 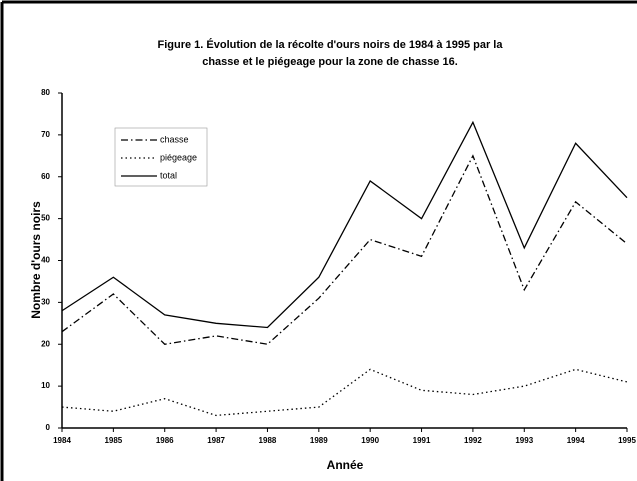 What do you see at coordinates (473, 440) in the screenshot?
I see `x-tick-label: 1992` at bounding box center [473, 440].